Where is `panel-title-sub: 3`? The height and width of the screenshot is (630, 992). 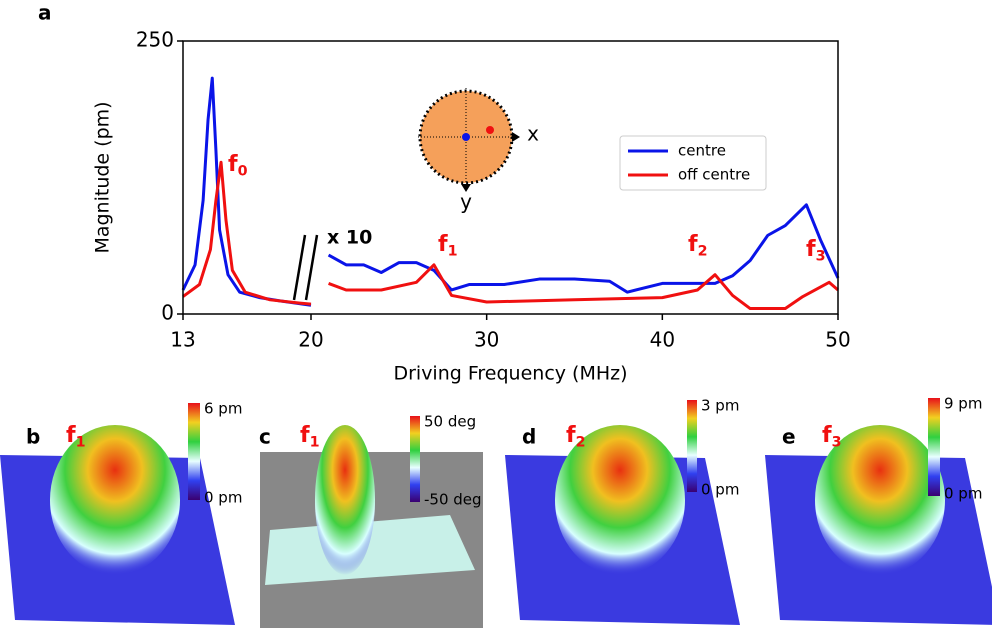 panel-title-sub: 3 is located at coordinates (837, 443).